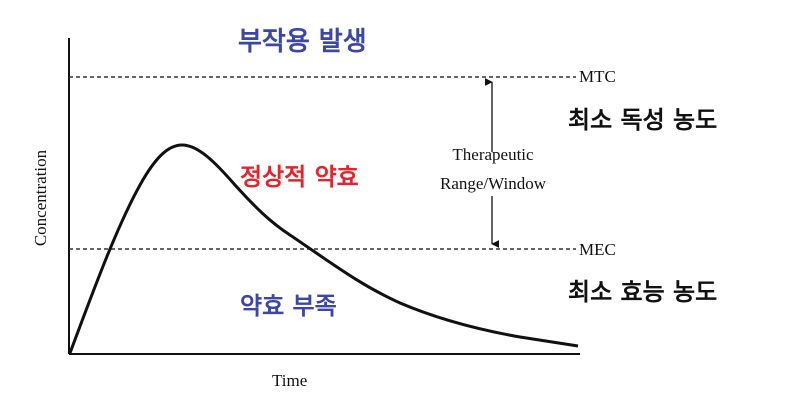 This screenshot has width=800, height=405. Describe the element at coordinates (289, 380) in the screenshot. I see `x-axis-label: Time` at that location.